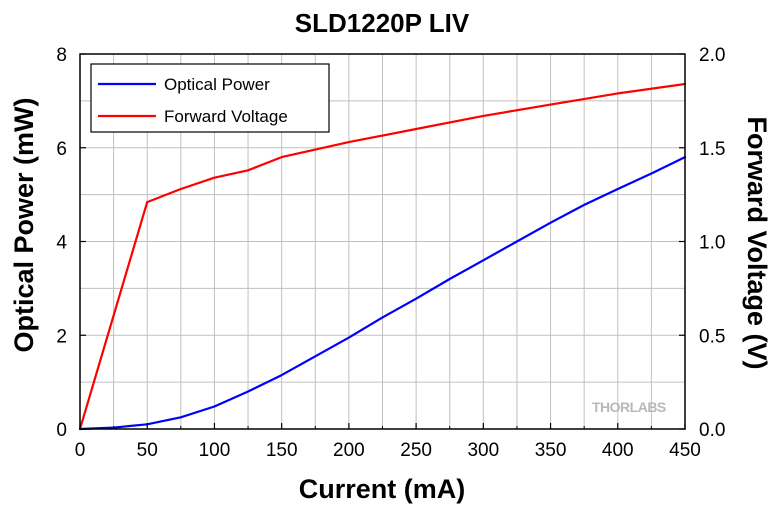 Image resolution: width=780 pixels, height=506 pixels. I want to click on y-tick-label: 8, so click(61, 55).